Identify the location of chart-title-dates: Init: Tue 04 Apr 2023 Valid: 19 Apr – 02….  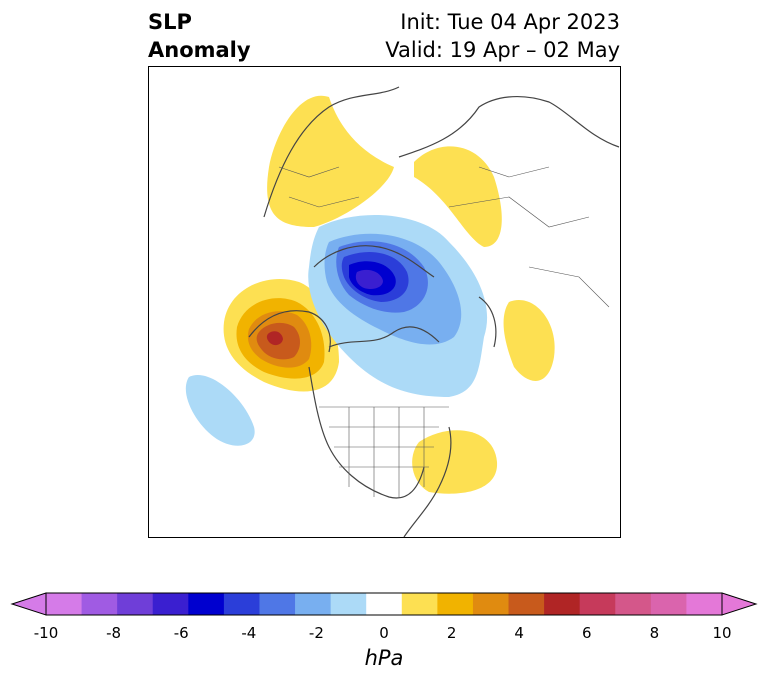
(502, 36).